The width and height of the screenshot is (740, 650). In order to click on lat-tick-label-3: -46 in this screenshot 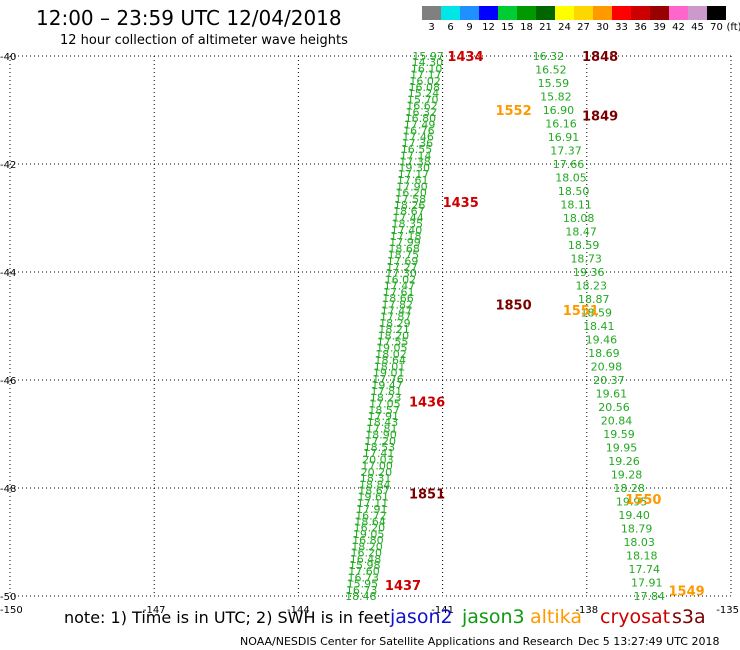, I will do `click(8, 381)`.